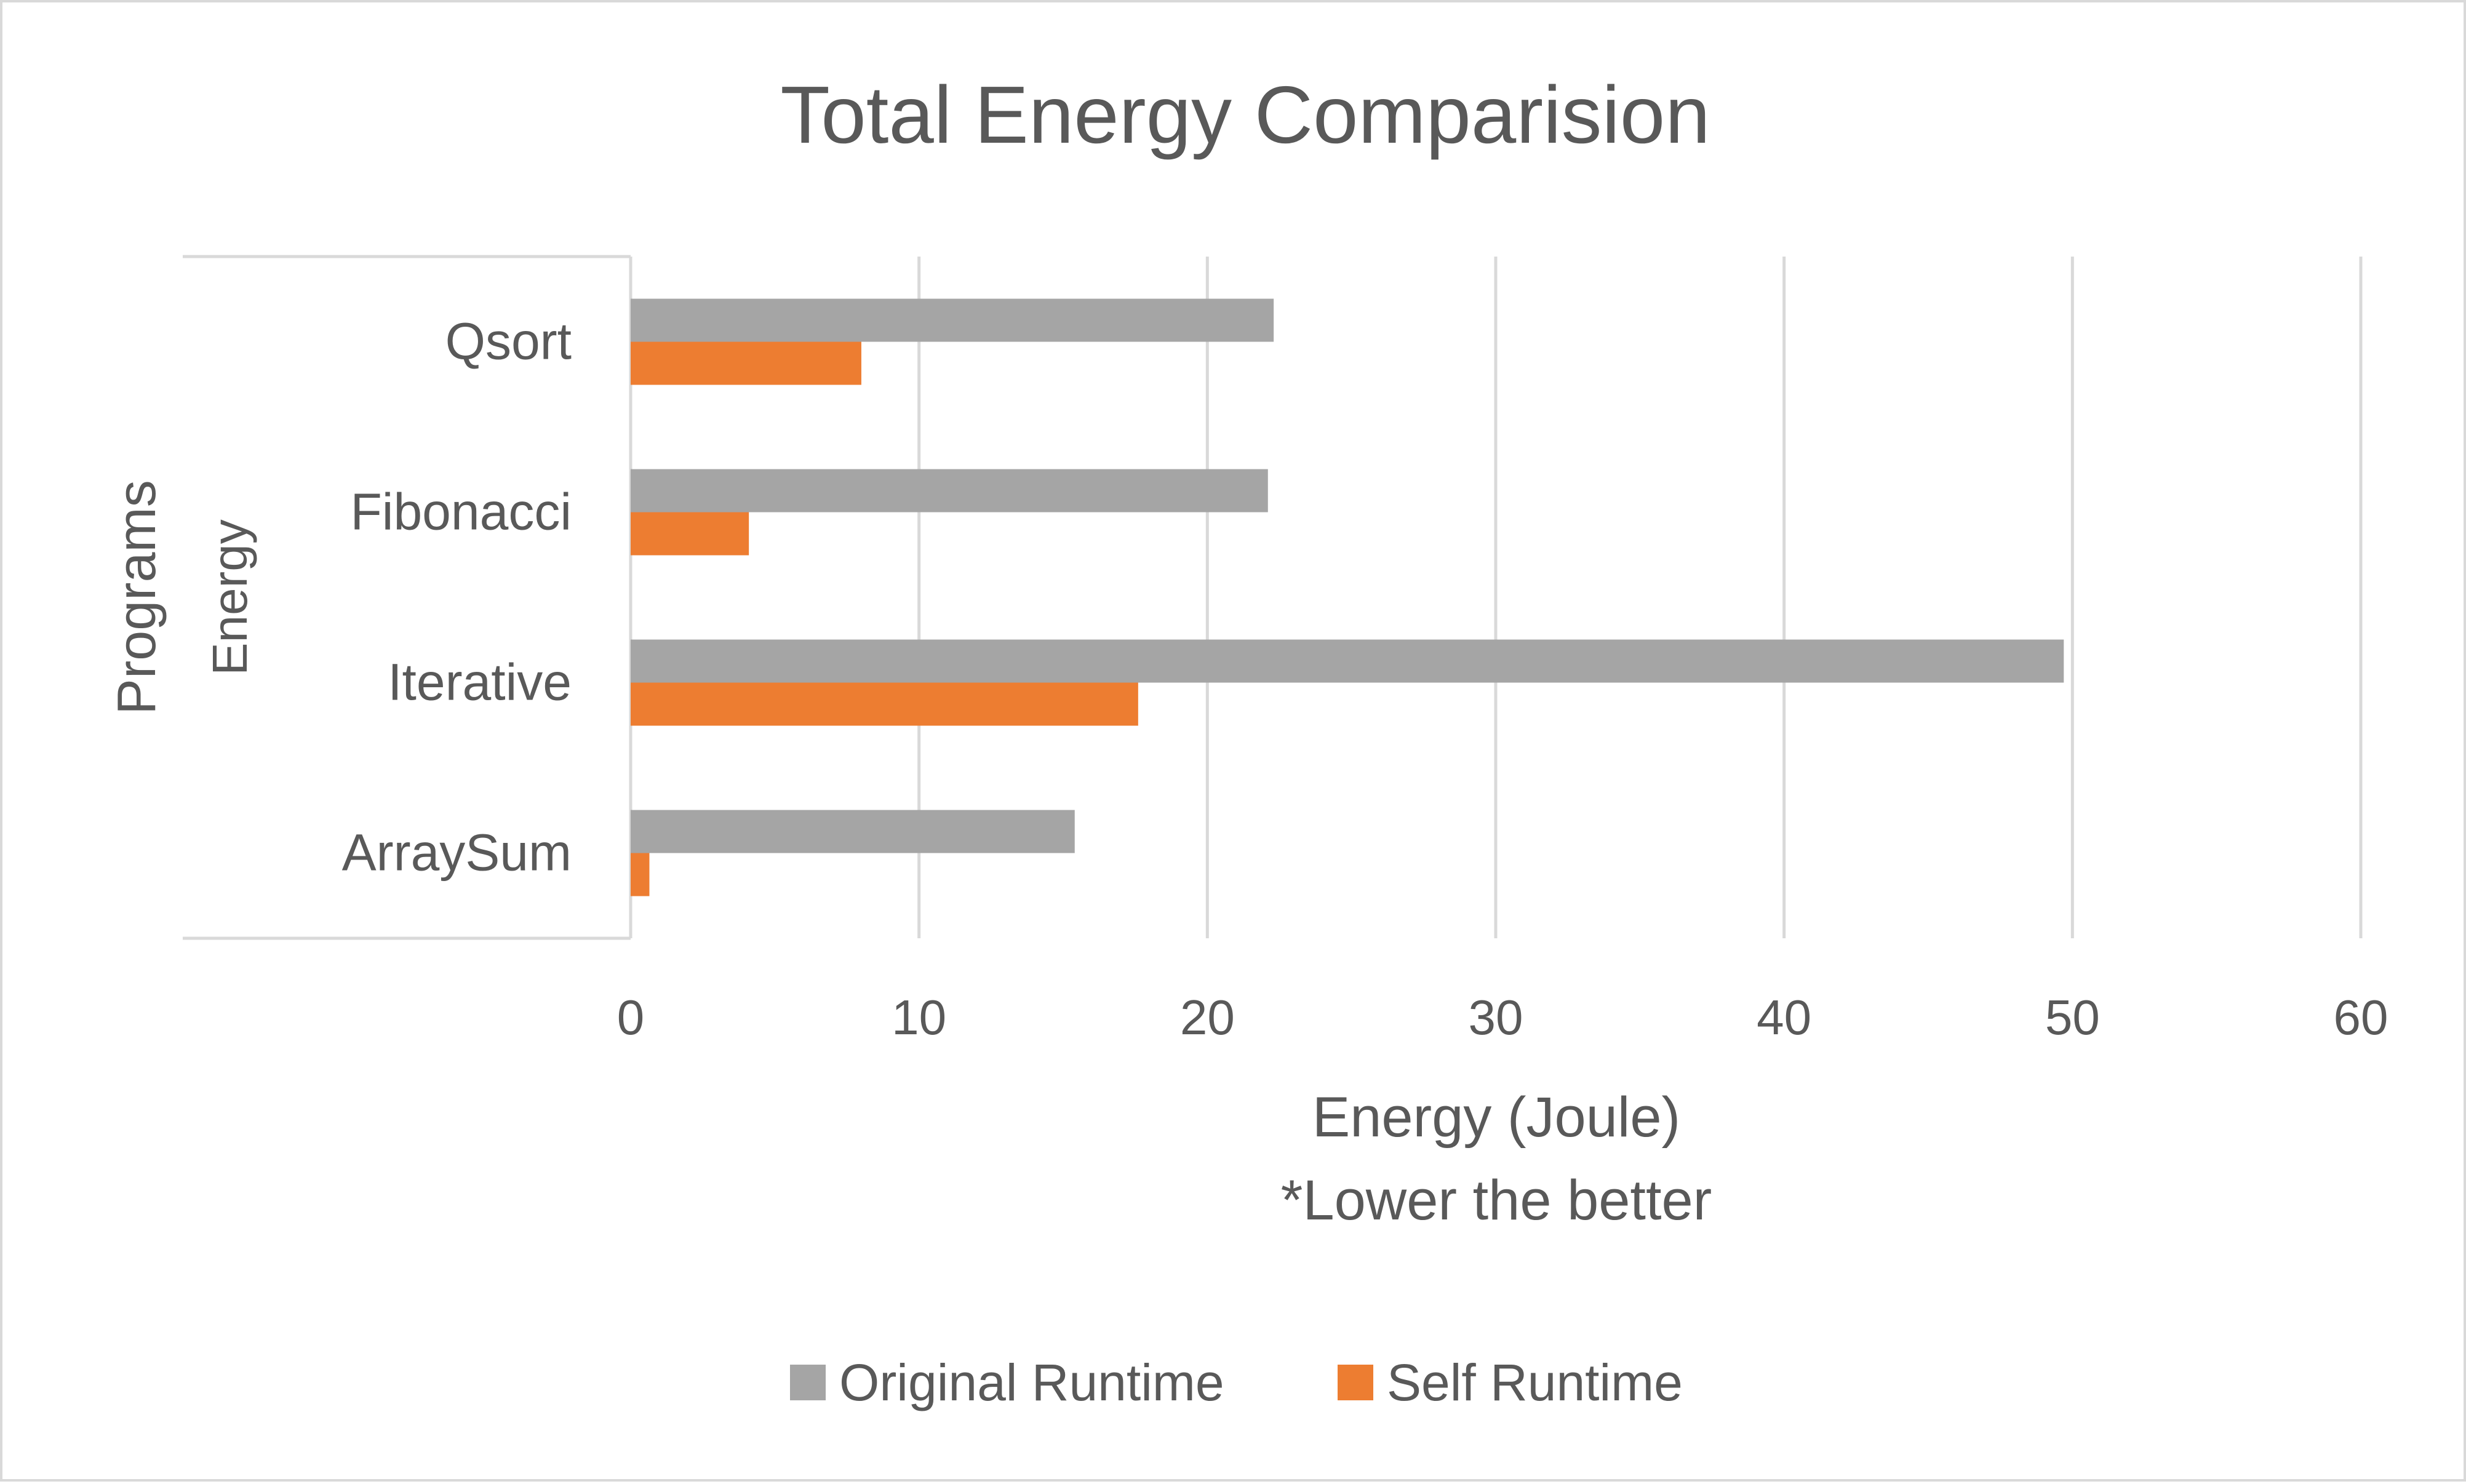  I want to click on x-tick-label: 0, so click(631, 1017).